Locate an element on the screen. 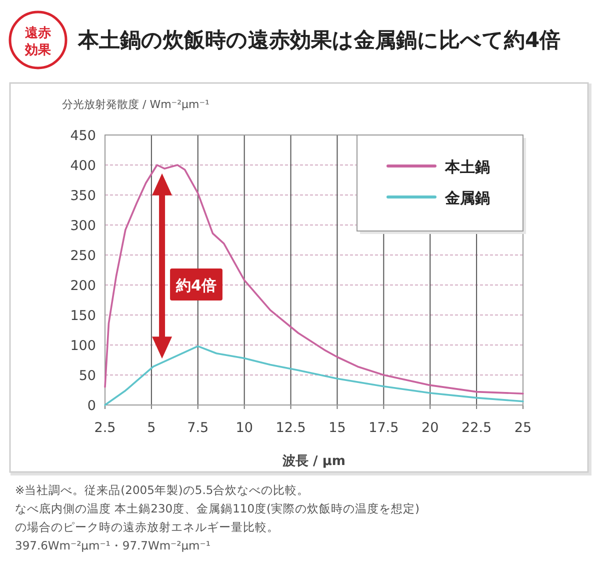  legend-label: 金属鍋 is located at coordinates (467, 198).